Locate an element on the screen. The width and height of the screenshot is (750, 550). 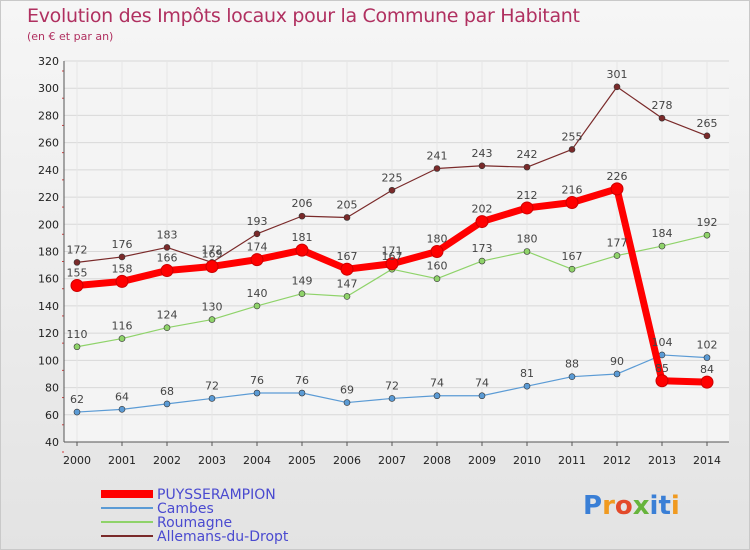
x-tick-label: 2014 is located at coordinates (707, 460).